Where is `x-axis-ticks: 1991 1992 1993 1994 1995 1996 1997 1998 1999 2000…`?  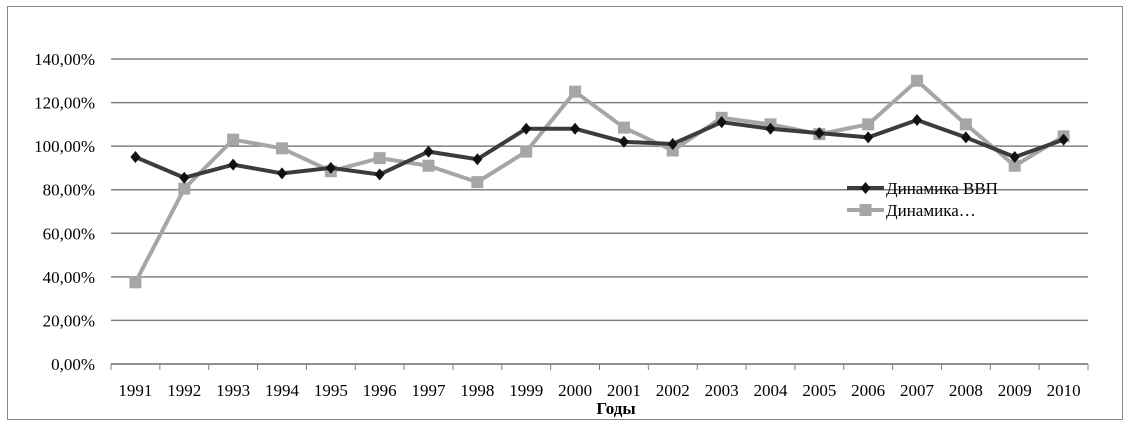
x-axis-ticks: 1991 1992 1993 1994 1995 1996 1997 1998 1999 2000… is located at coordinates (599, 381).